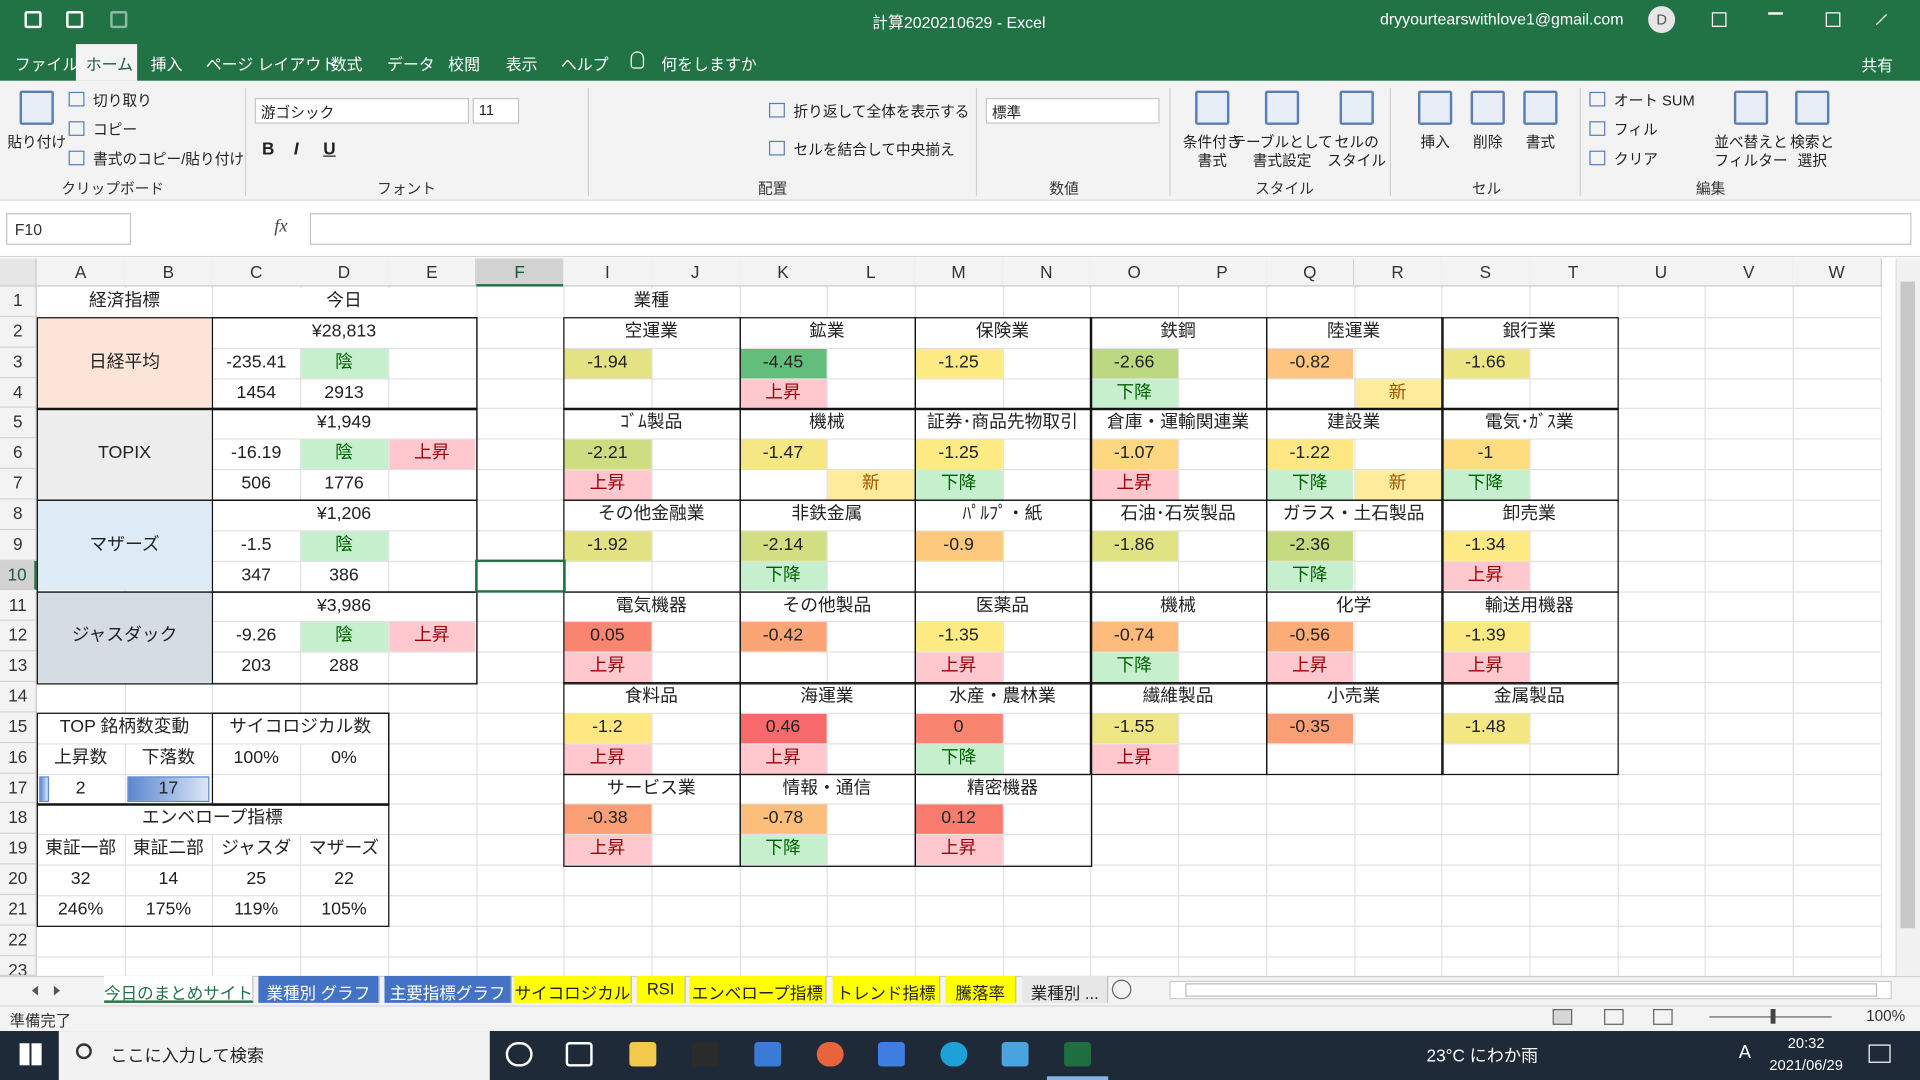 Image resolution: width=1920 pixels, height=1080 pixels. Describe the element at coordinates (651, 301) in the screenshot. I see `cell: 業種` at that location.